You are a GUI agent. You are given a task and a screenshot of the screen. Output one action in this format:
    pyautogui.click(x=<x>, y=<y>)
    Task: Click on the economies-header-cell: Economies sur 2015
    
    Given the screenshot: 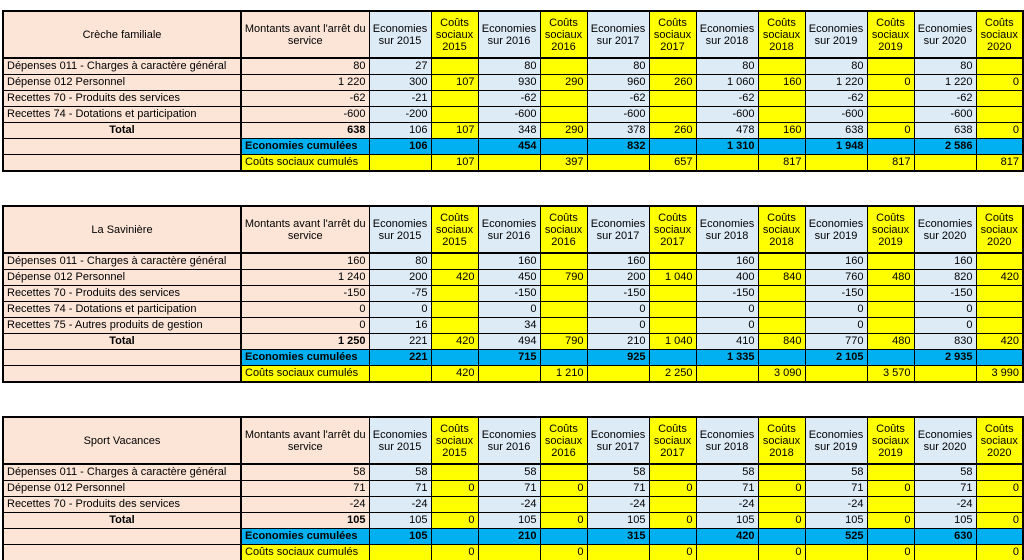 What is the action you would take?
    pyautogui.click(x=400, y=34)
    